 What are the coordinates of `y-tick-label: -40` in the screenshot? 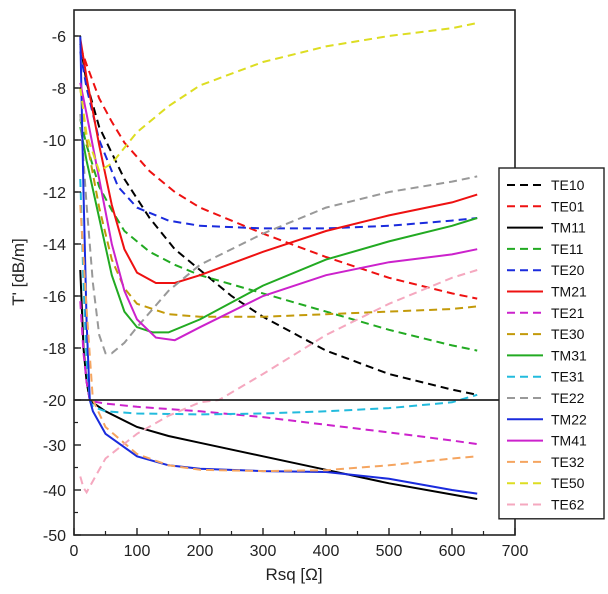 It's located at (54, 491).